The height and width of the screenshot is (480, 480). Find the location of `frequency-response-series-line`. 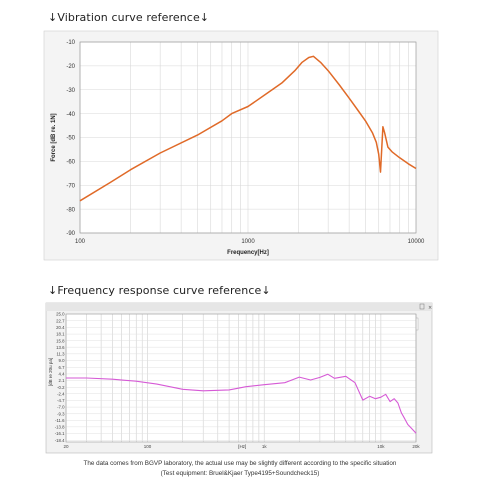

frequency-response-series-line is located at coordinates (241, 403).